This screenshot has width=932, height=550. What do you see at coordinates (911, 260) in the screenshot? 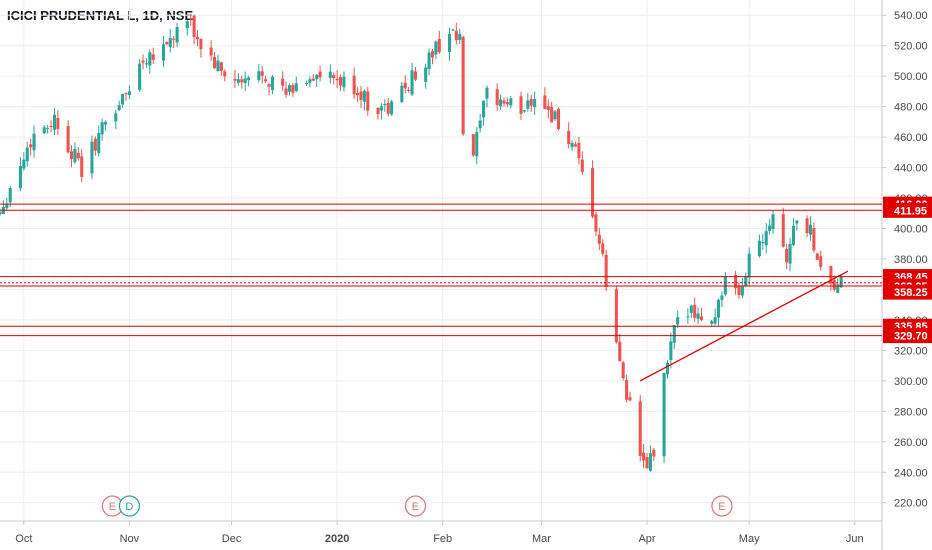
I see `price-tick-label: 380.00` at bounding box center [911, 260].